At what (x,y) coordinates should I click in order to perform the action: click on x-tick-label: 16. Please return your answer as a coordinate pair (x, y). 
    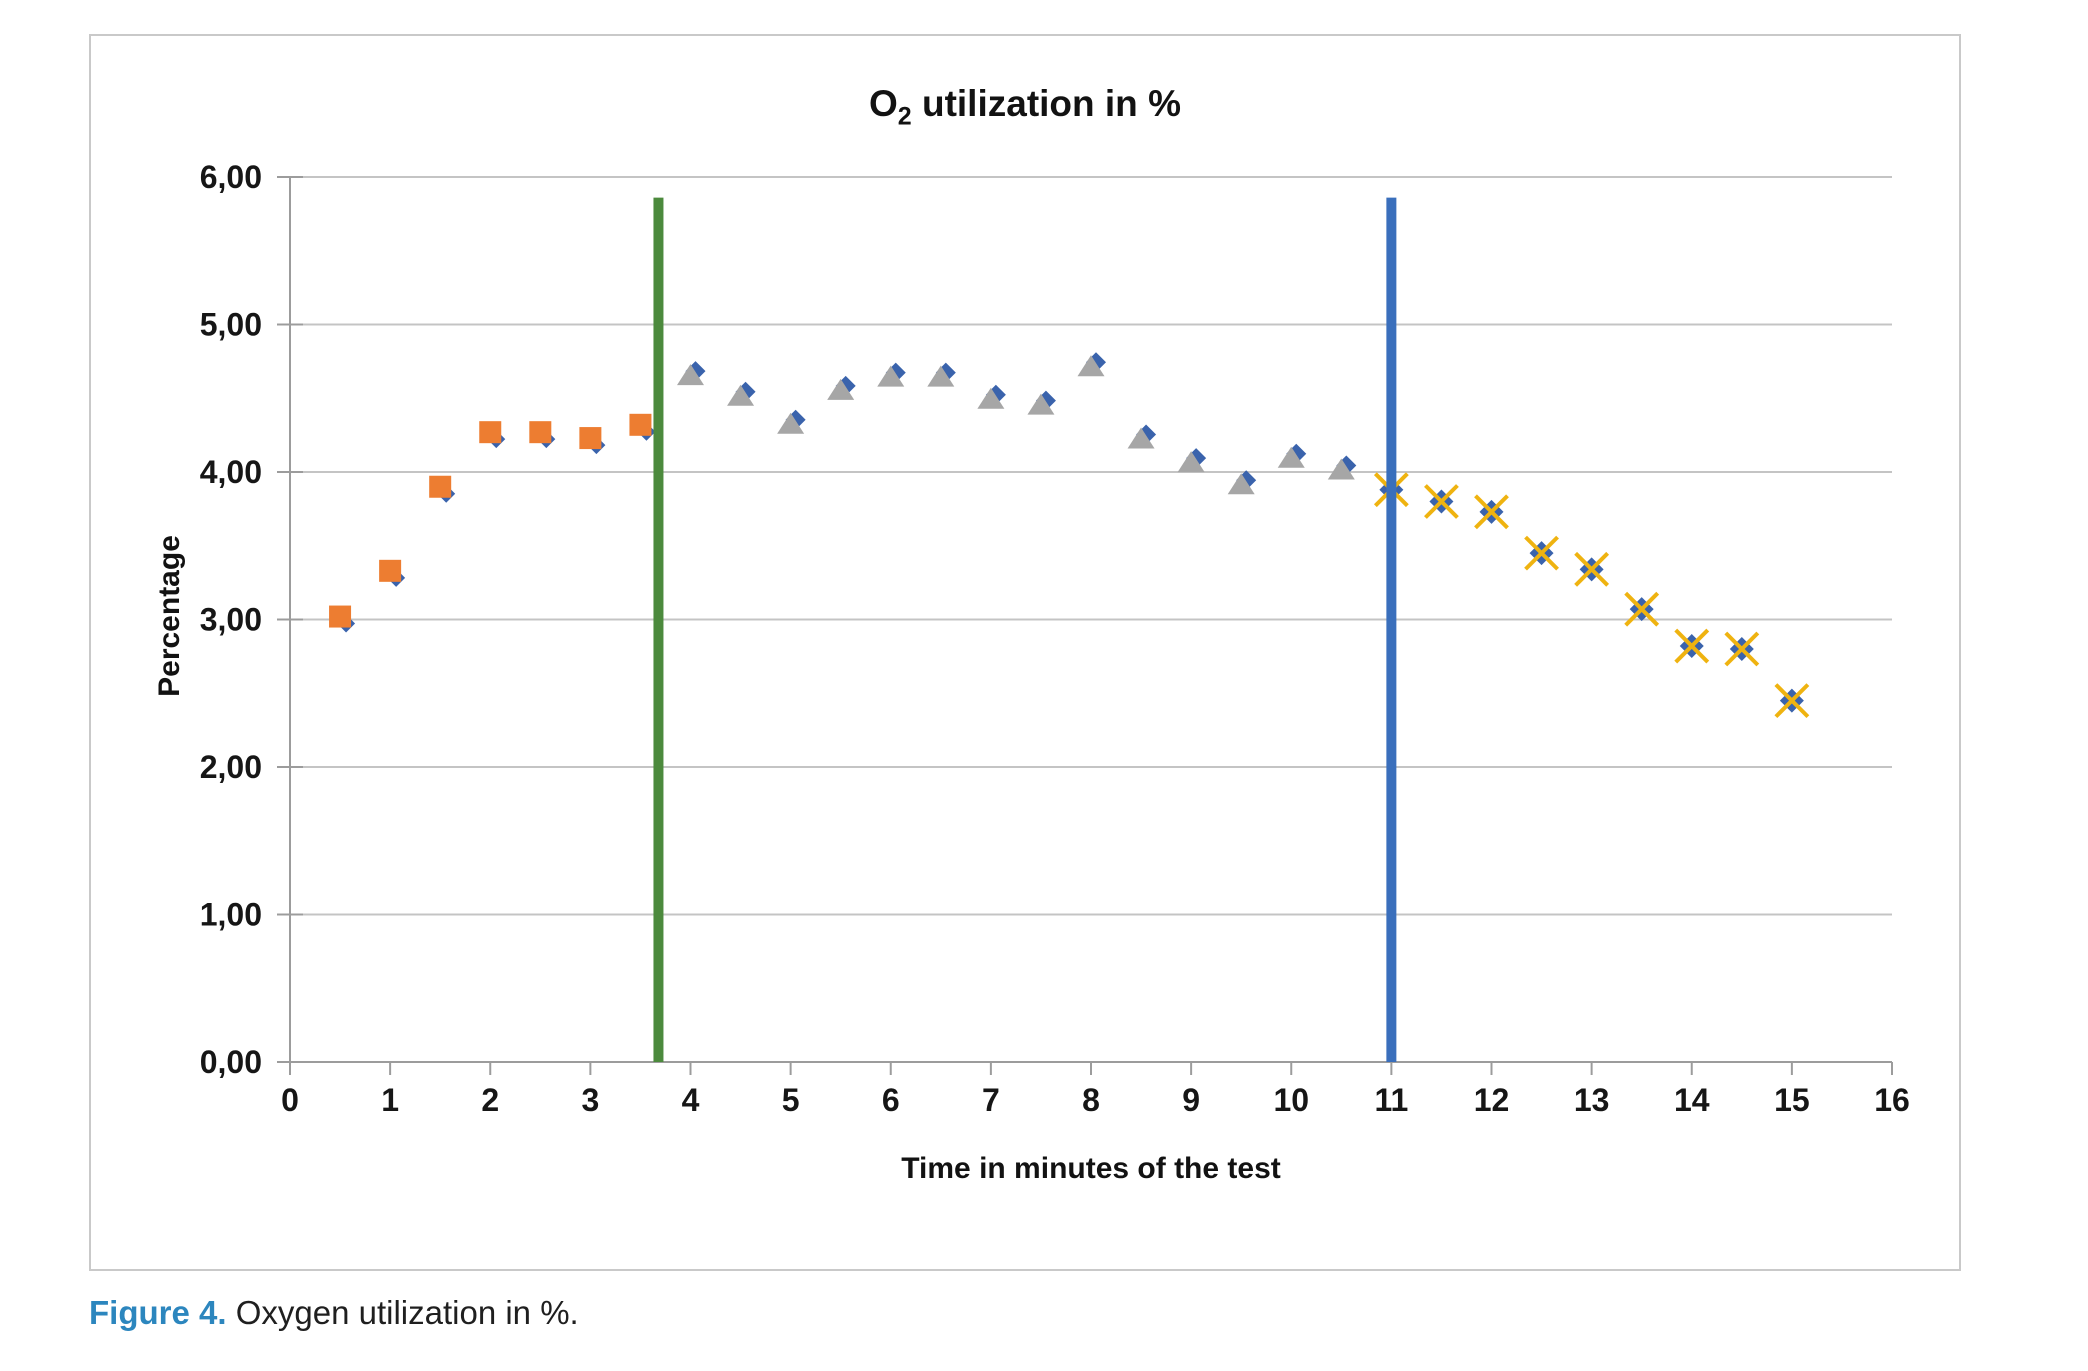
    Looking at the image, I should click on (1892, 1100).